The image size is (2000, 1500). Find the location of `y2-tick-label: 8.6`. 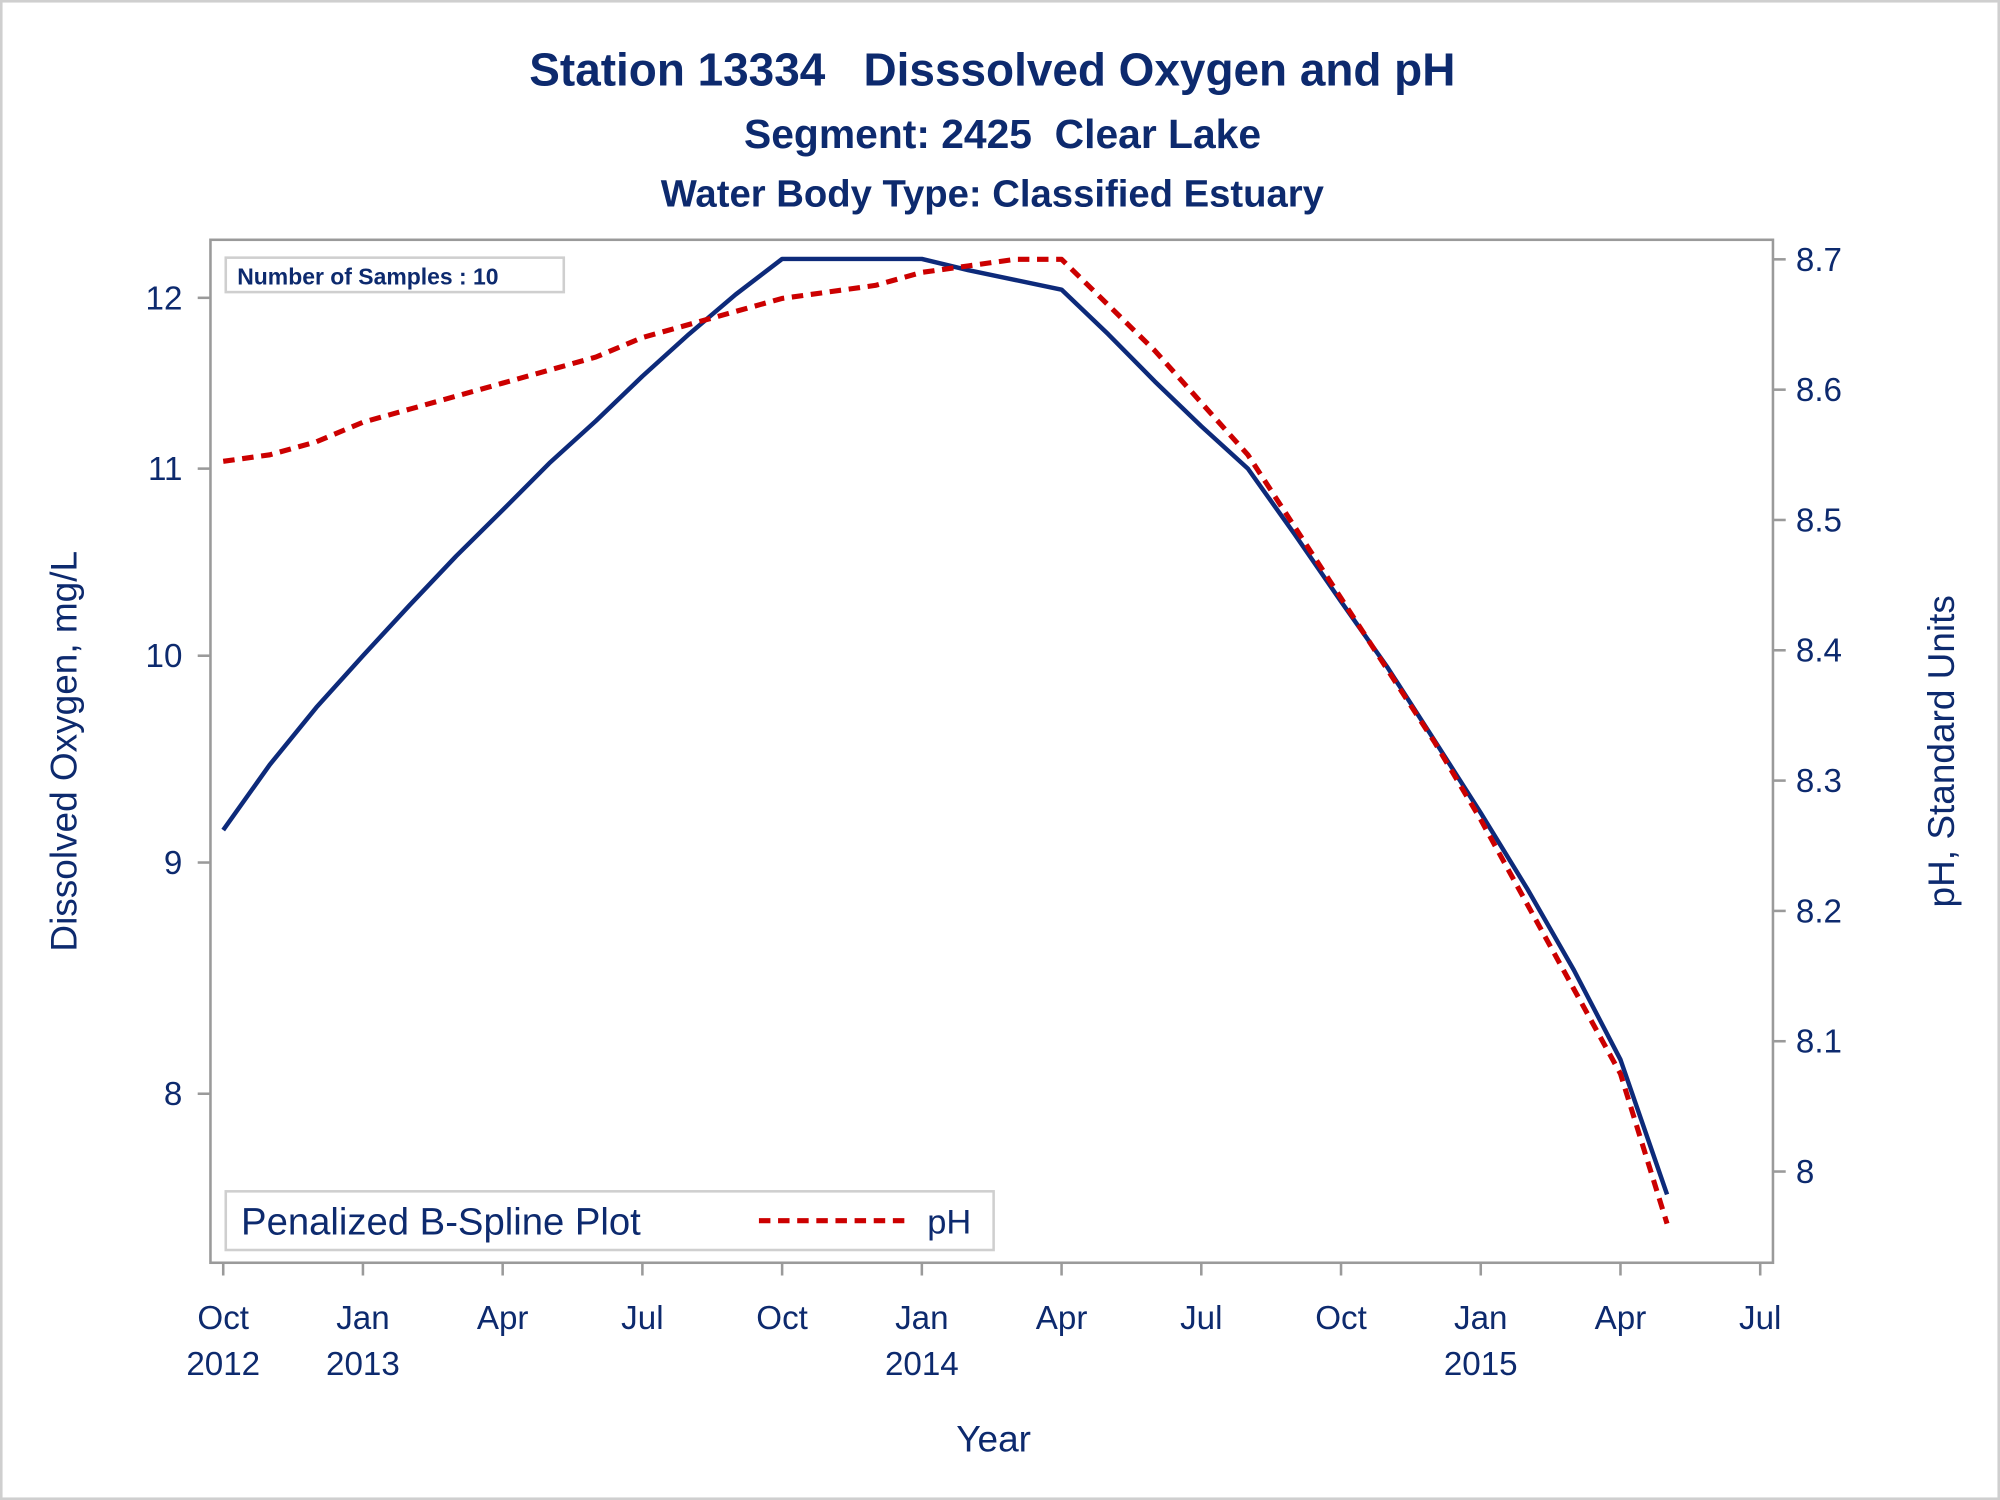

y2-tick-label: 8.6 is located at coordinates (1819, 390).